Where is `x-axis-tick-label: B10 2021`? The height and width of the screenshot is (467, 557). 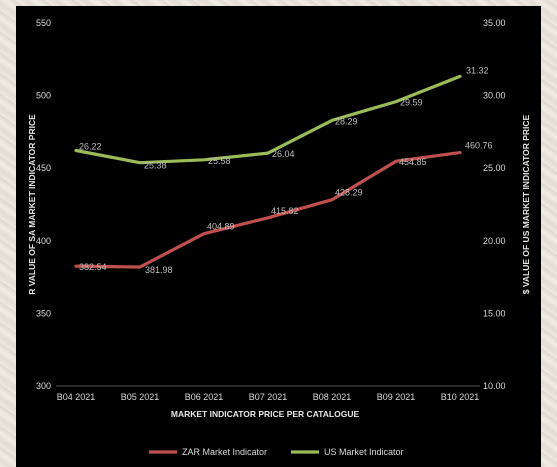
x-axis-tick-label: B10 2021 is located at coordinates (460, 397).